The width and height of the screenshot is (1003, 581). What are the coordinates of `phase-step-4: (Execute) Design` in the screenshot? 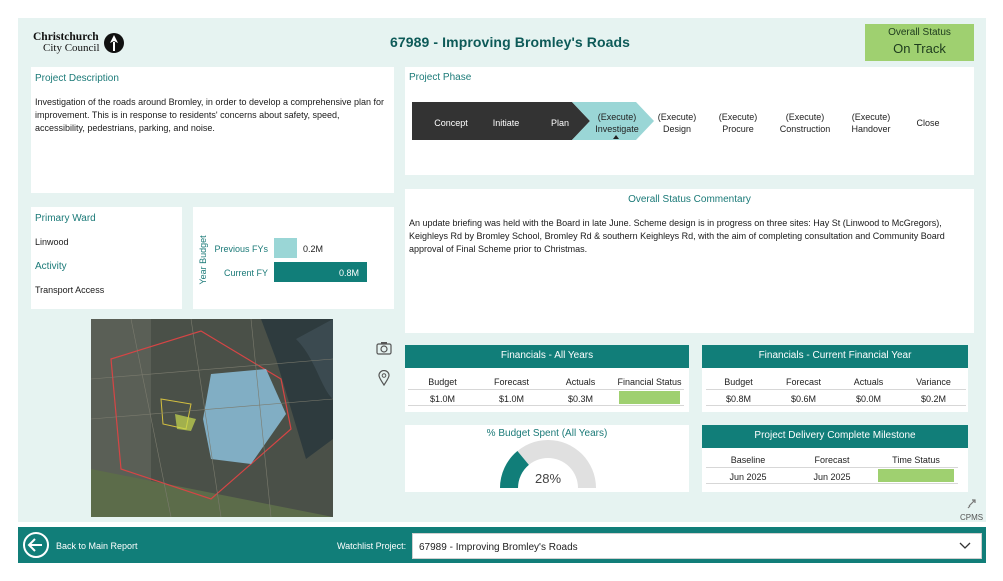 It's located at (677, 123).